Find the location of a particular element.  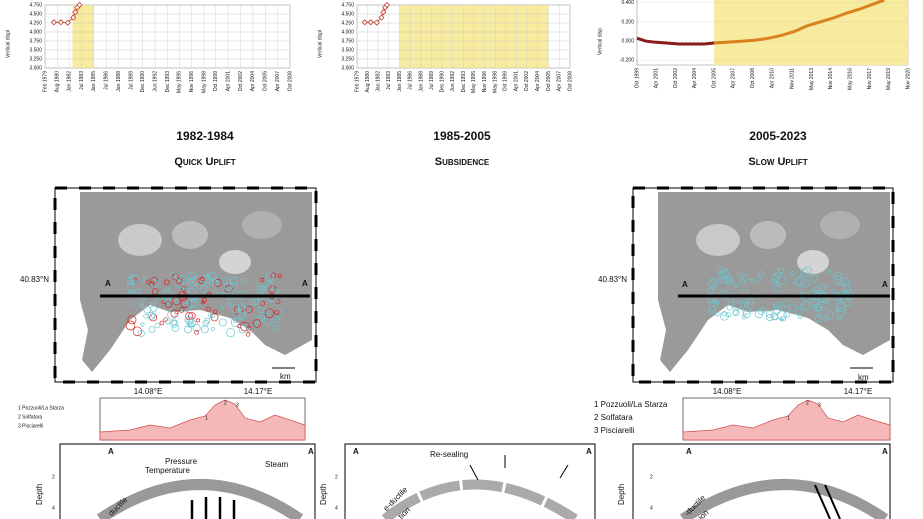

y-tick-label: 3.500 is located at coordinates (347, 50).